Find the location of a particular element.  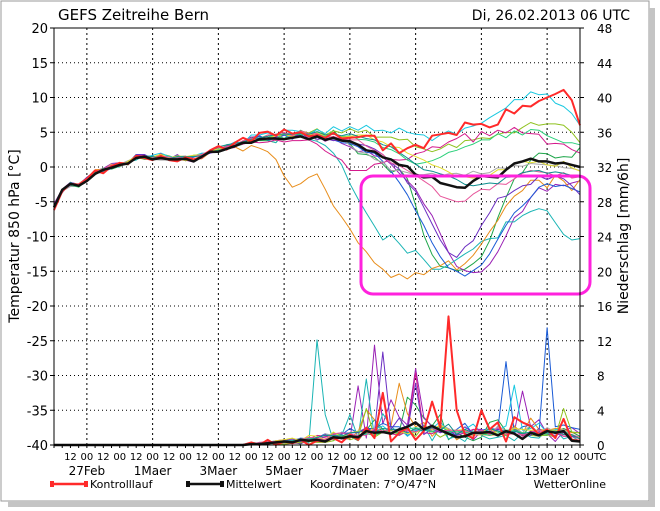

y-tick-label-right: 8 is located at coordinates (601, 377).